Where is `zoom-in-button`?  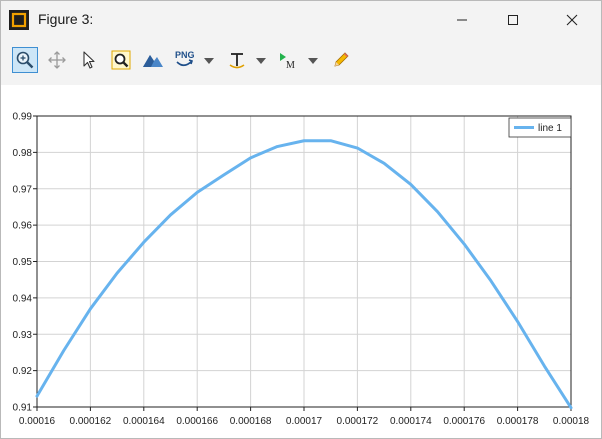
zoom-in-button is located at coordinates (25, 60).